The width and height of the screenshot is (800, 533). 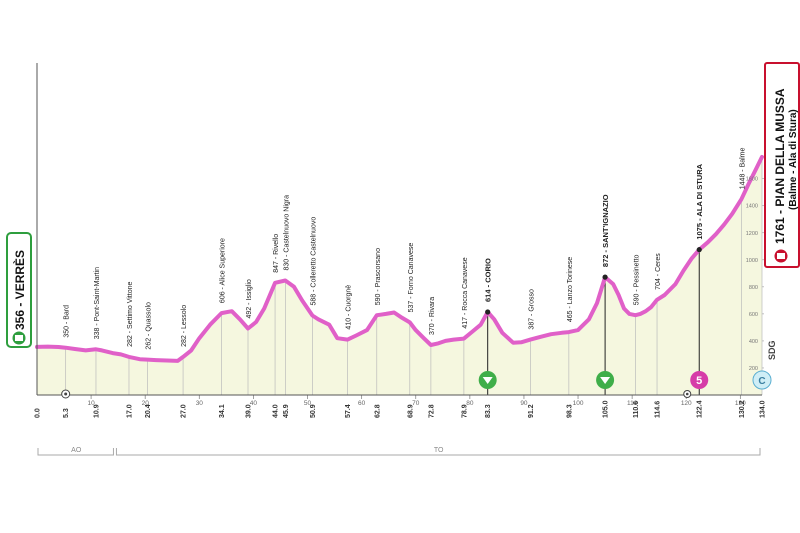 I want to click on locality-label: 590 - Prascorsano, so click(x=378, y=276).